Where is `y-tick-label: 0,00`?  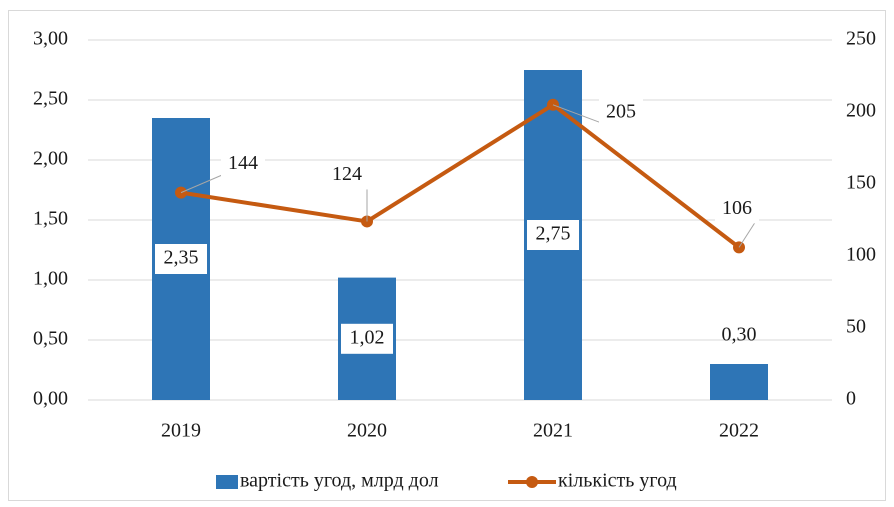
y-tick-label: 0,00 is located at coordinates (50, 399).